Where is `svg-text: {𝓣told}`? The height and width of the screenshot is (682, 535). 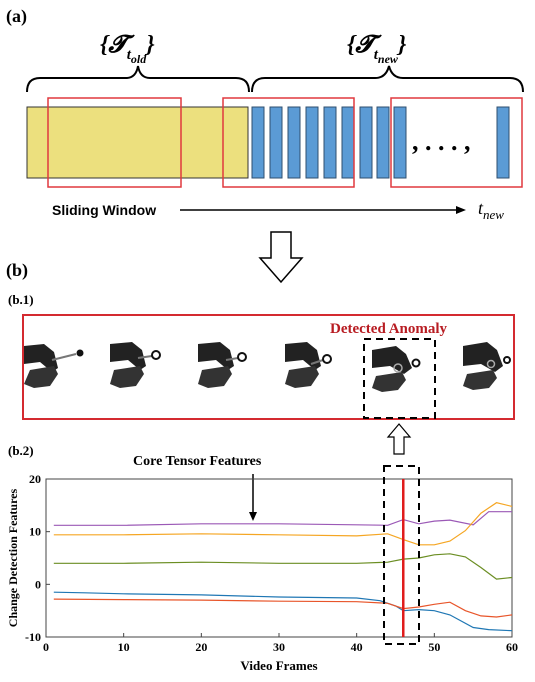
svg-text: {𝓣told} is located at coordinates (127, 49).